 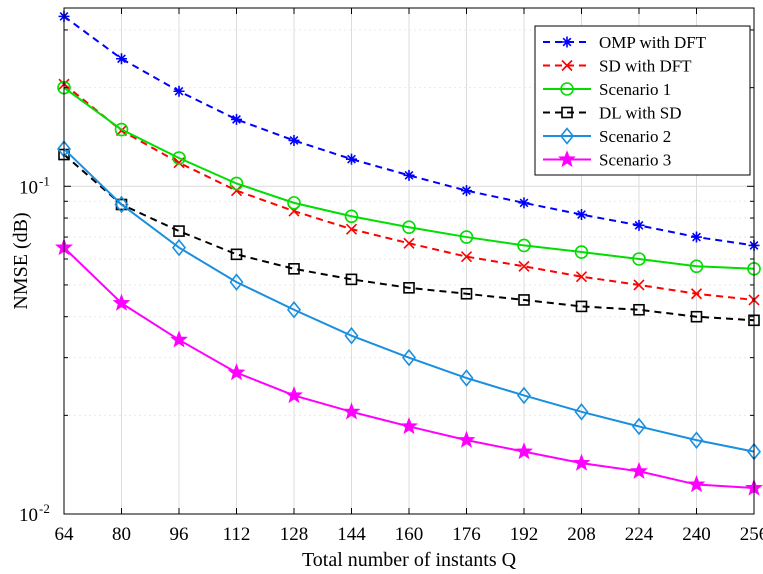 I want to click on x-tick-label: 144, so click(x=351, y=534).